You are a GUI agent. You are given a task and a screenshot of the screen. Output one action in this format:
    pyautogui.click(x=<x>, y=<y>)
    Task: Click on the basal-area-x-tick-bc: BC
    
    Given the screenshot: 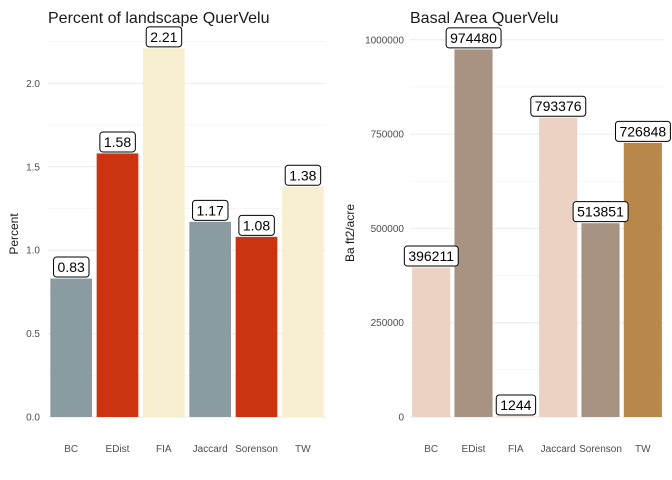 What is the action you would take?
    pyautogui.click(x=431, y=449)
    